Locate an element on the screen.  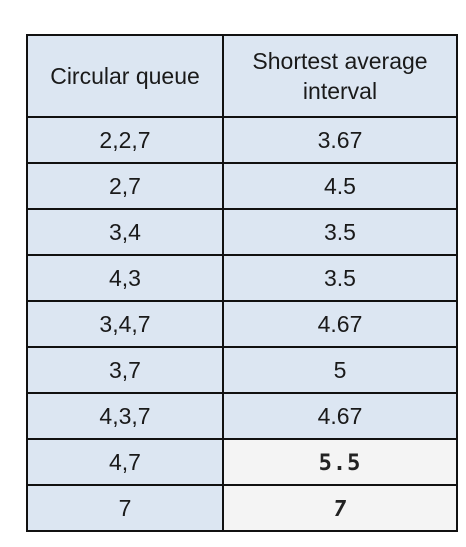
table-row: 4,3,7 4.67 is located at coordinates (242, 416).